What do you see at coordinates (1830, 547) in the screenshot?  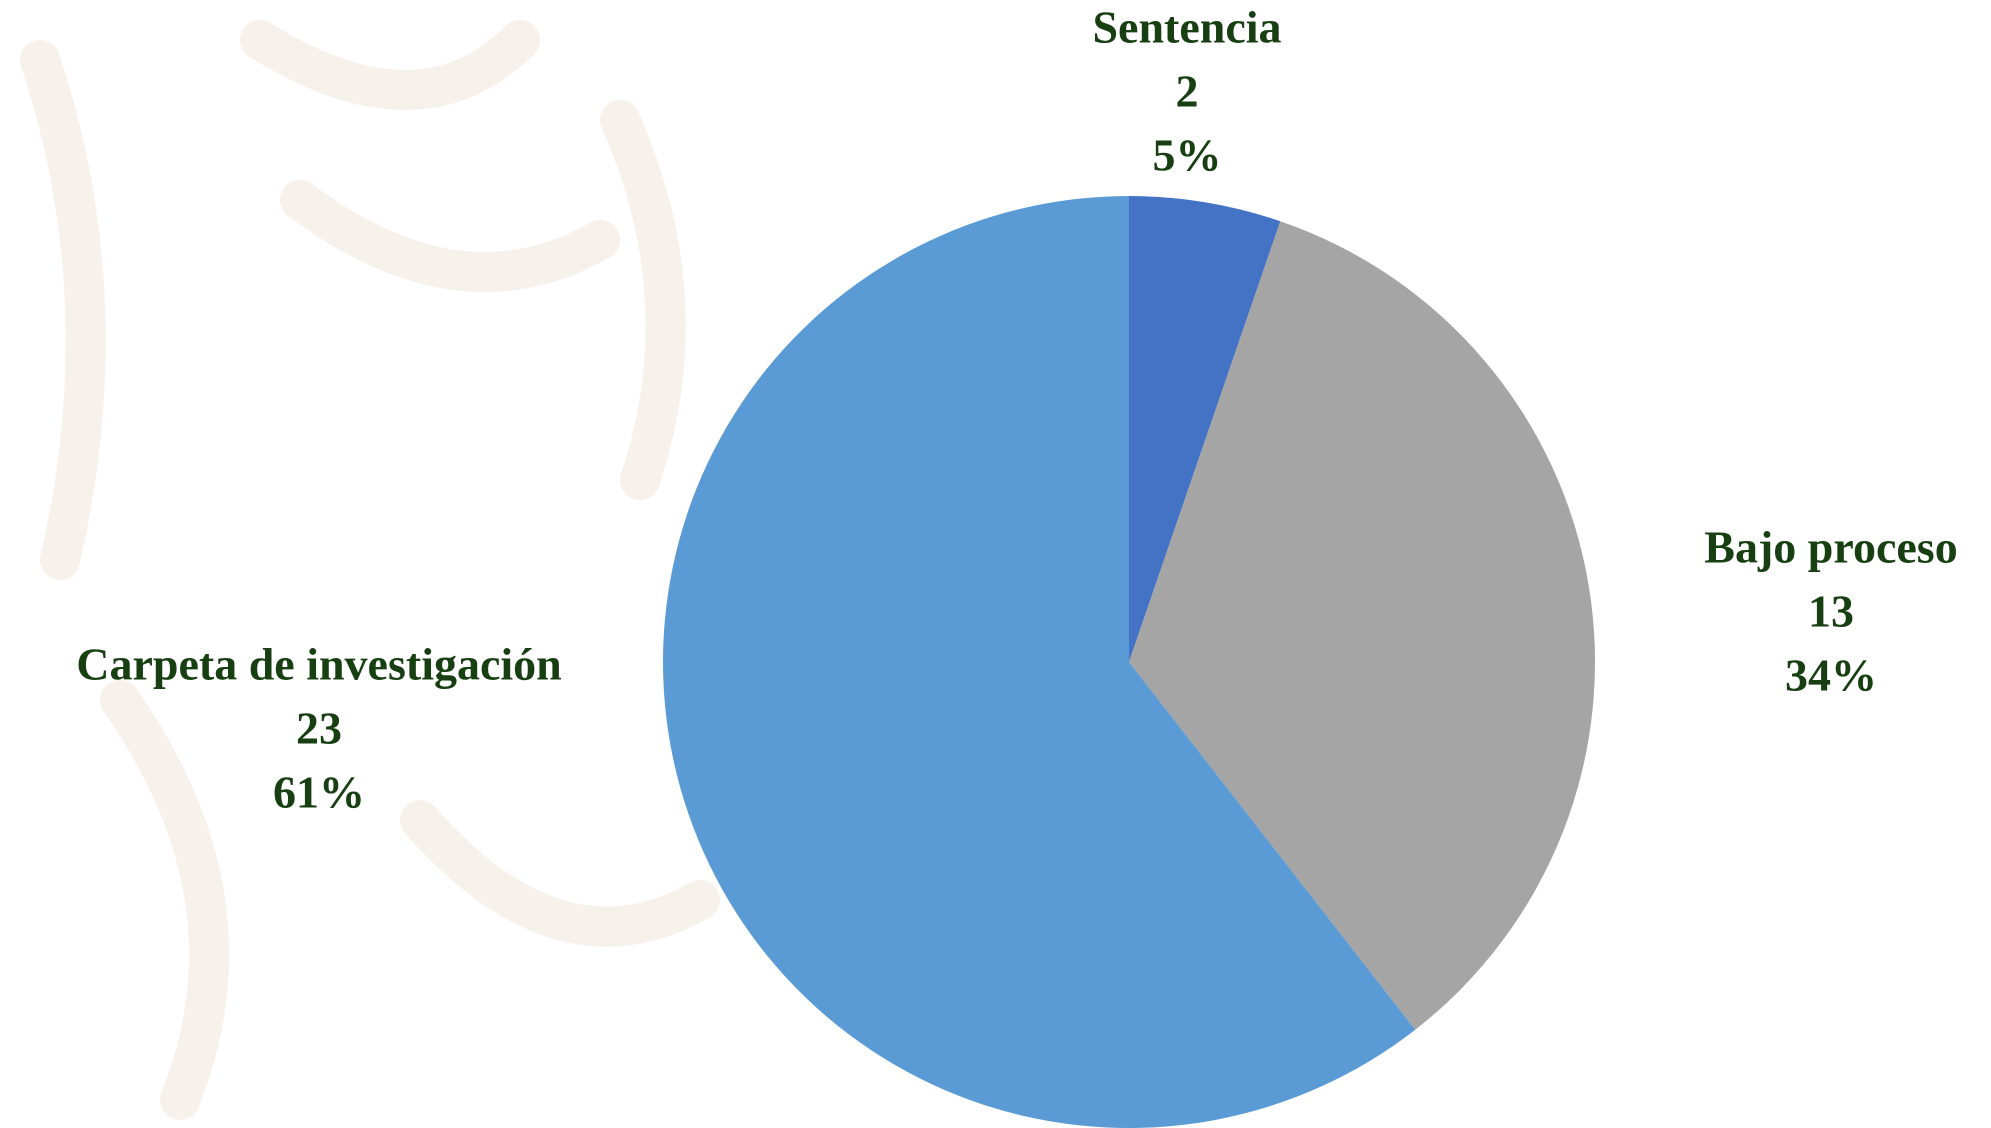 I see `slice-label: Bajo proceso` at bounding box center [1830, 547].